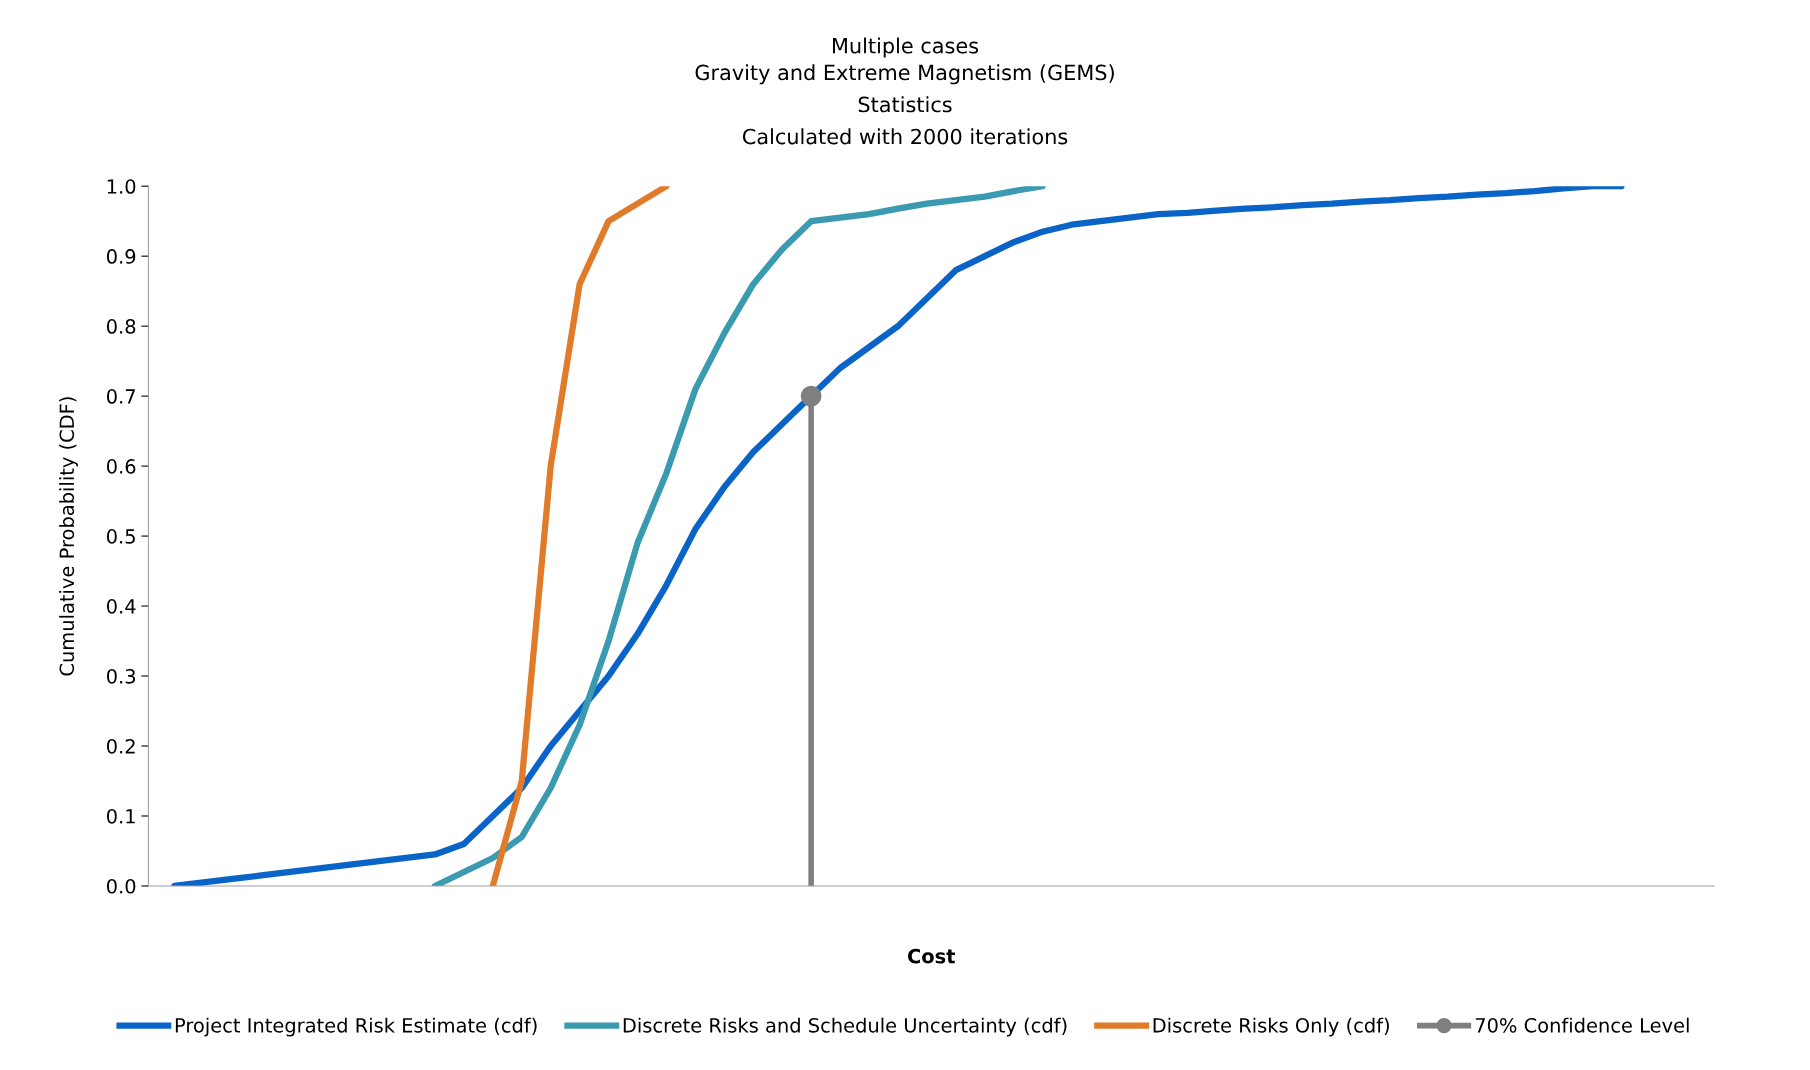 The height and width of the screenshot is (1070, 1810). Describe the element at coordinates (121, 256) in the screenshot. I see `y-tick-label: 0.9` at that location.